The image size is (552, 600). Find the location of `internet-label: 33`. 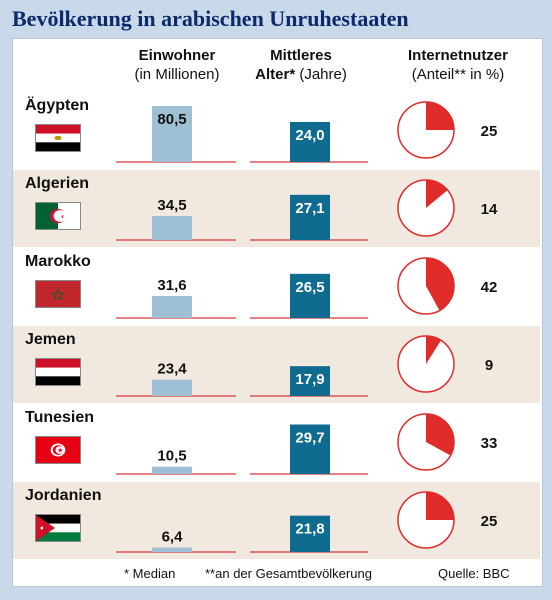

internet-label: 33 is located at coordinates (489, 443).